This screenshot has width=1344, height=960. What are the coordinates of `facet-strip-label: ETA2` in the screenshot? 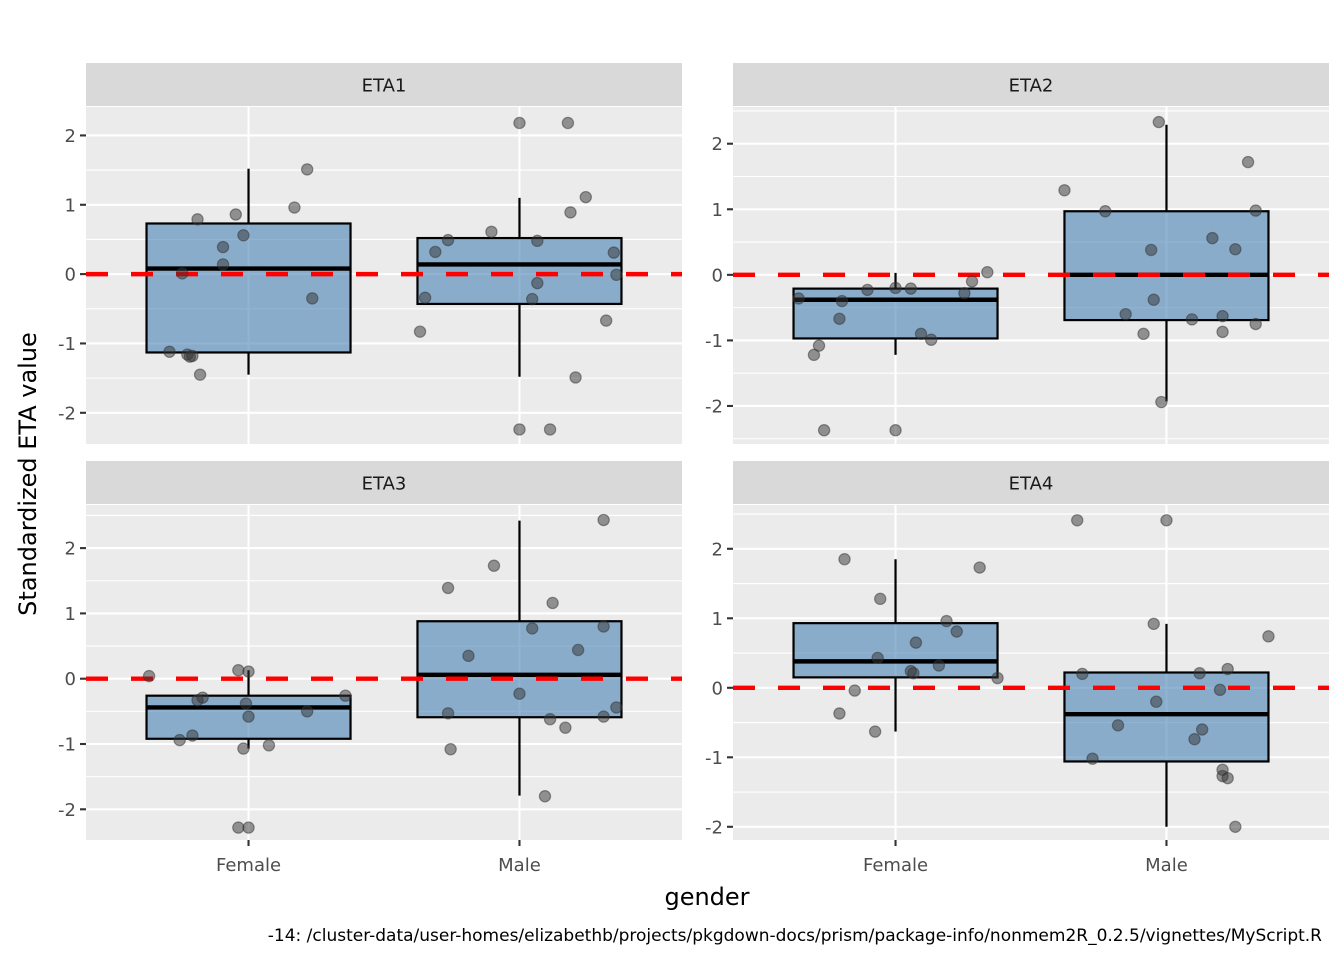 It's located at (1031, 86).